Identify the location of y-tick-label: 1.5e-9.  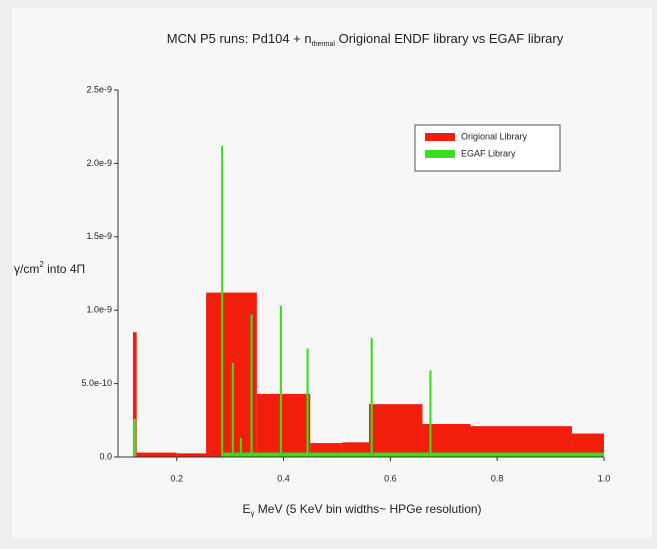
(99, 236).